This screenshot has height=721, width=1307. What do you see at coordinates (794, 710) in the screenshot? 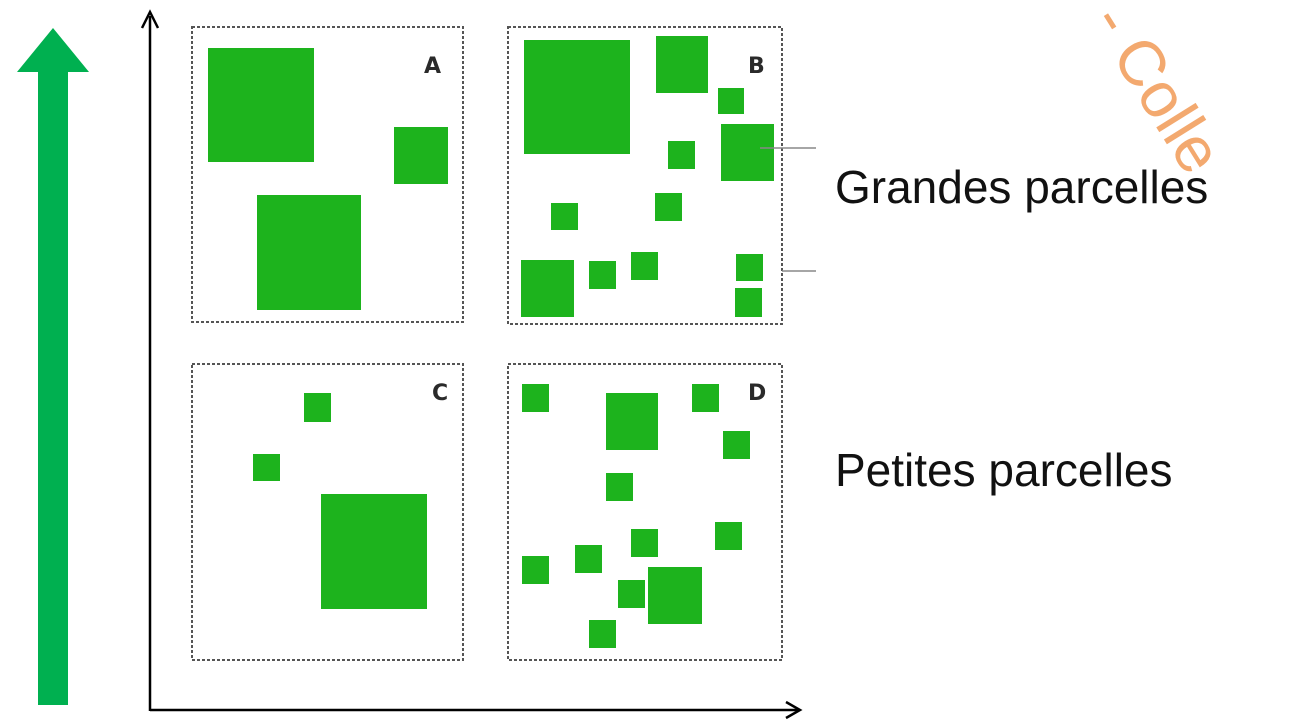
I see `x-axis-arrowhead` at bounding box center [794, 710].